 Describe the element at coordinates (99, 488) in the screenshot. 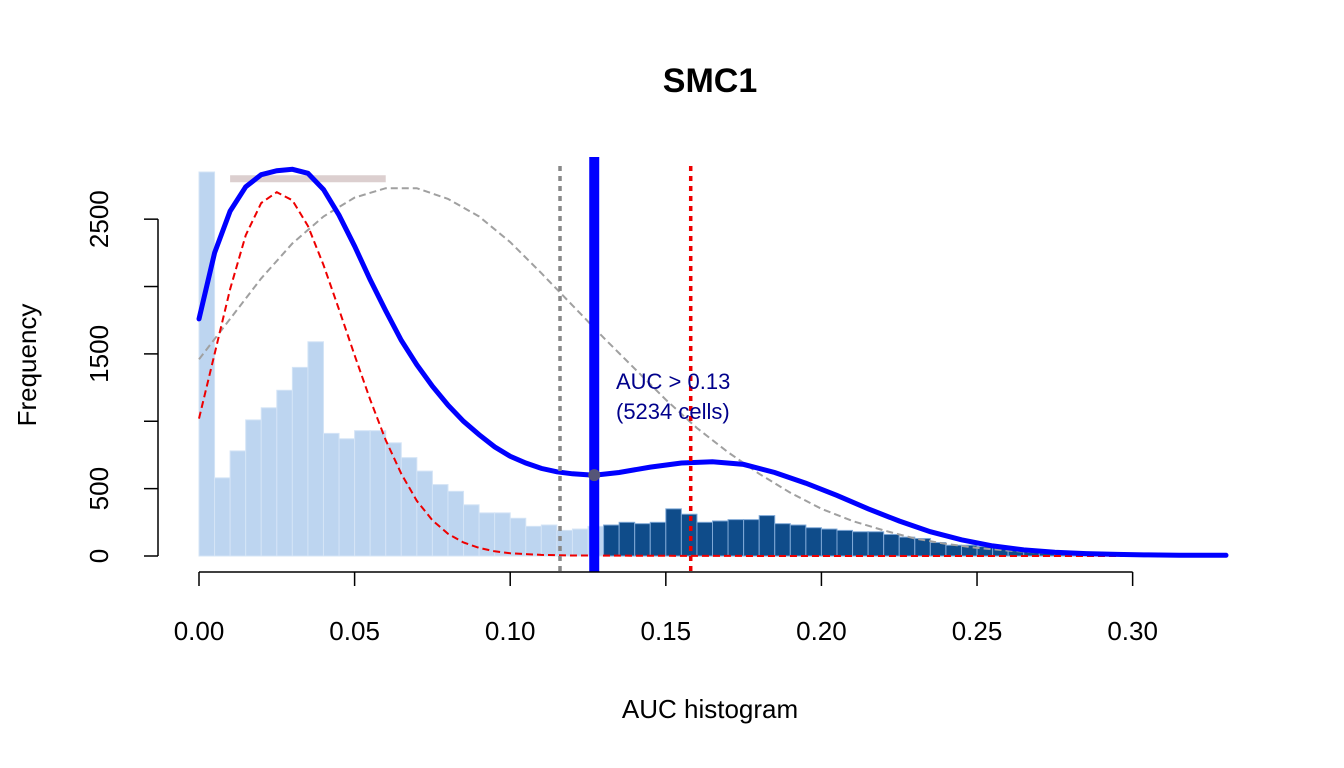

I see `y-tick-label: 500` at that location.